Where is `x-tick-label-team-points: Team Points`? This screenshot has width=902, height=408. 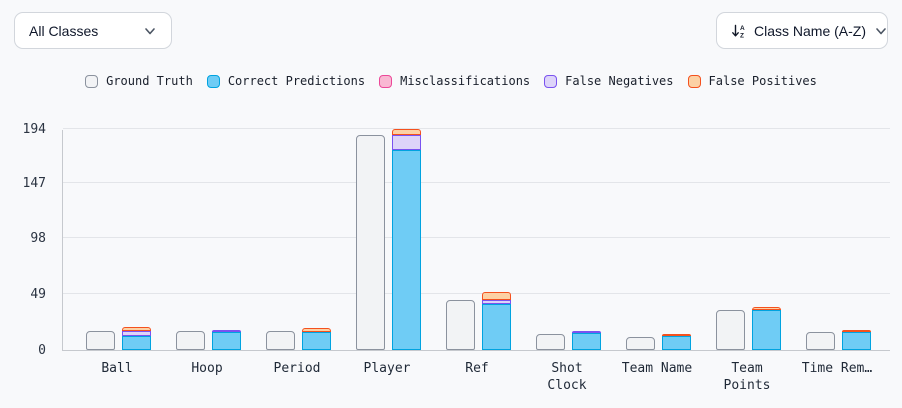
x-tick-label-team-points: Team Points is located at coordinates (747, 377).